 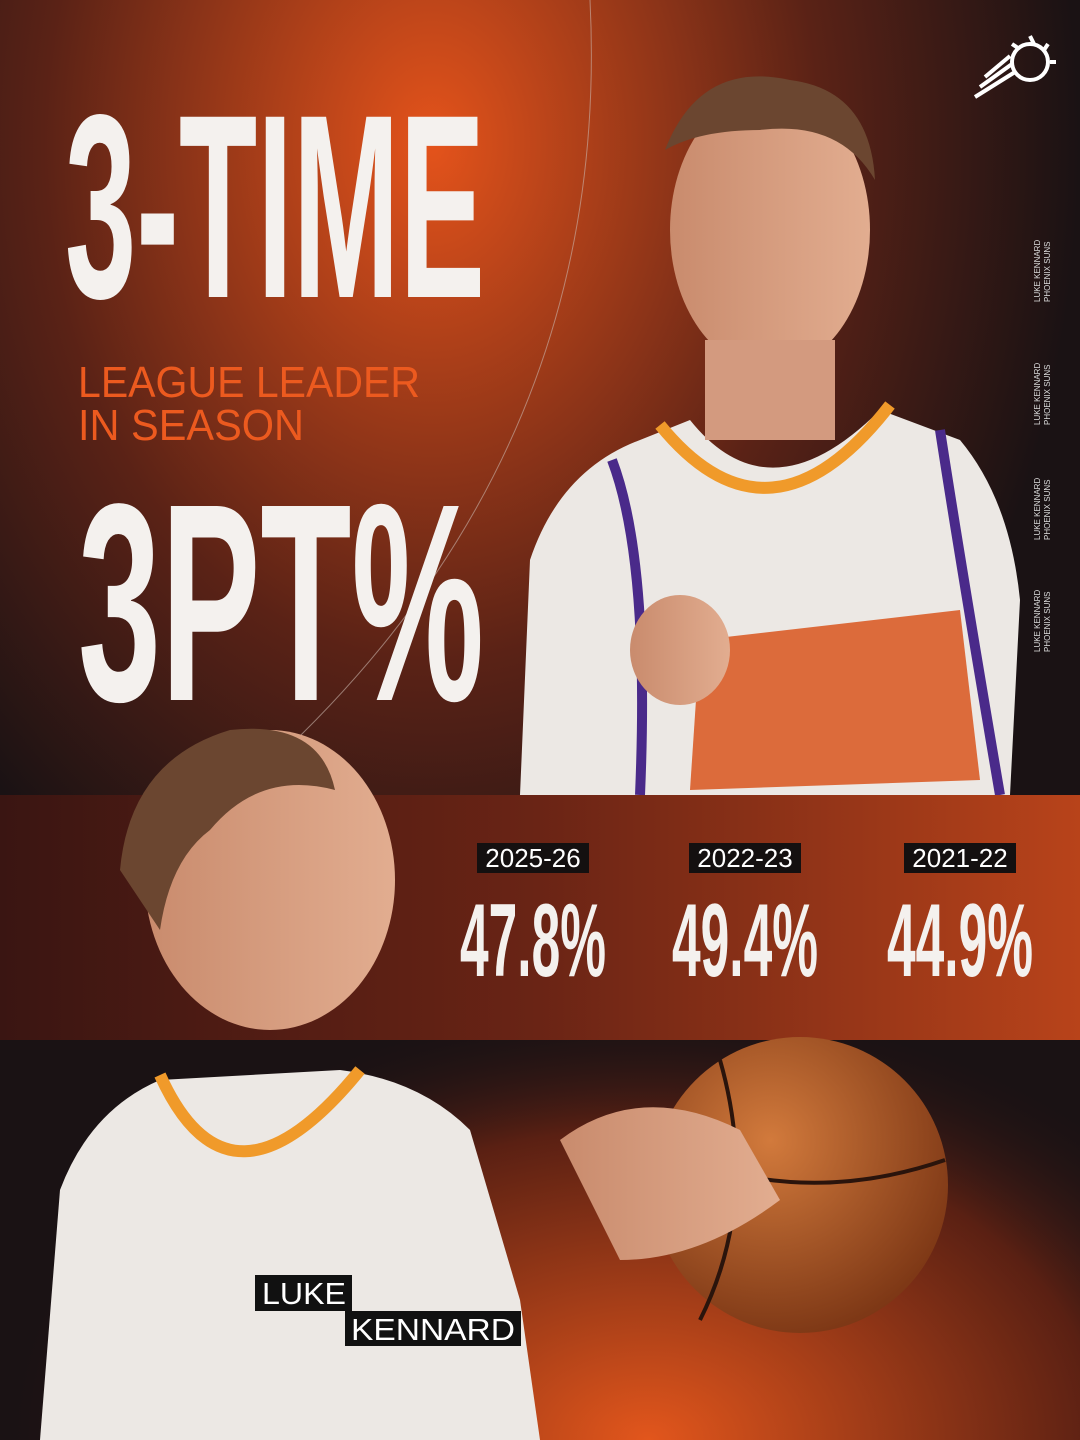 What do you see at coordinates (960, 941) in the screenshot?
I see `stat-value: 44.9%` at bounding box center [960, 941].